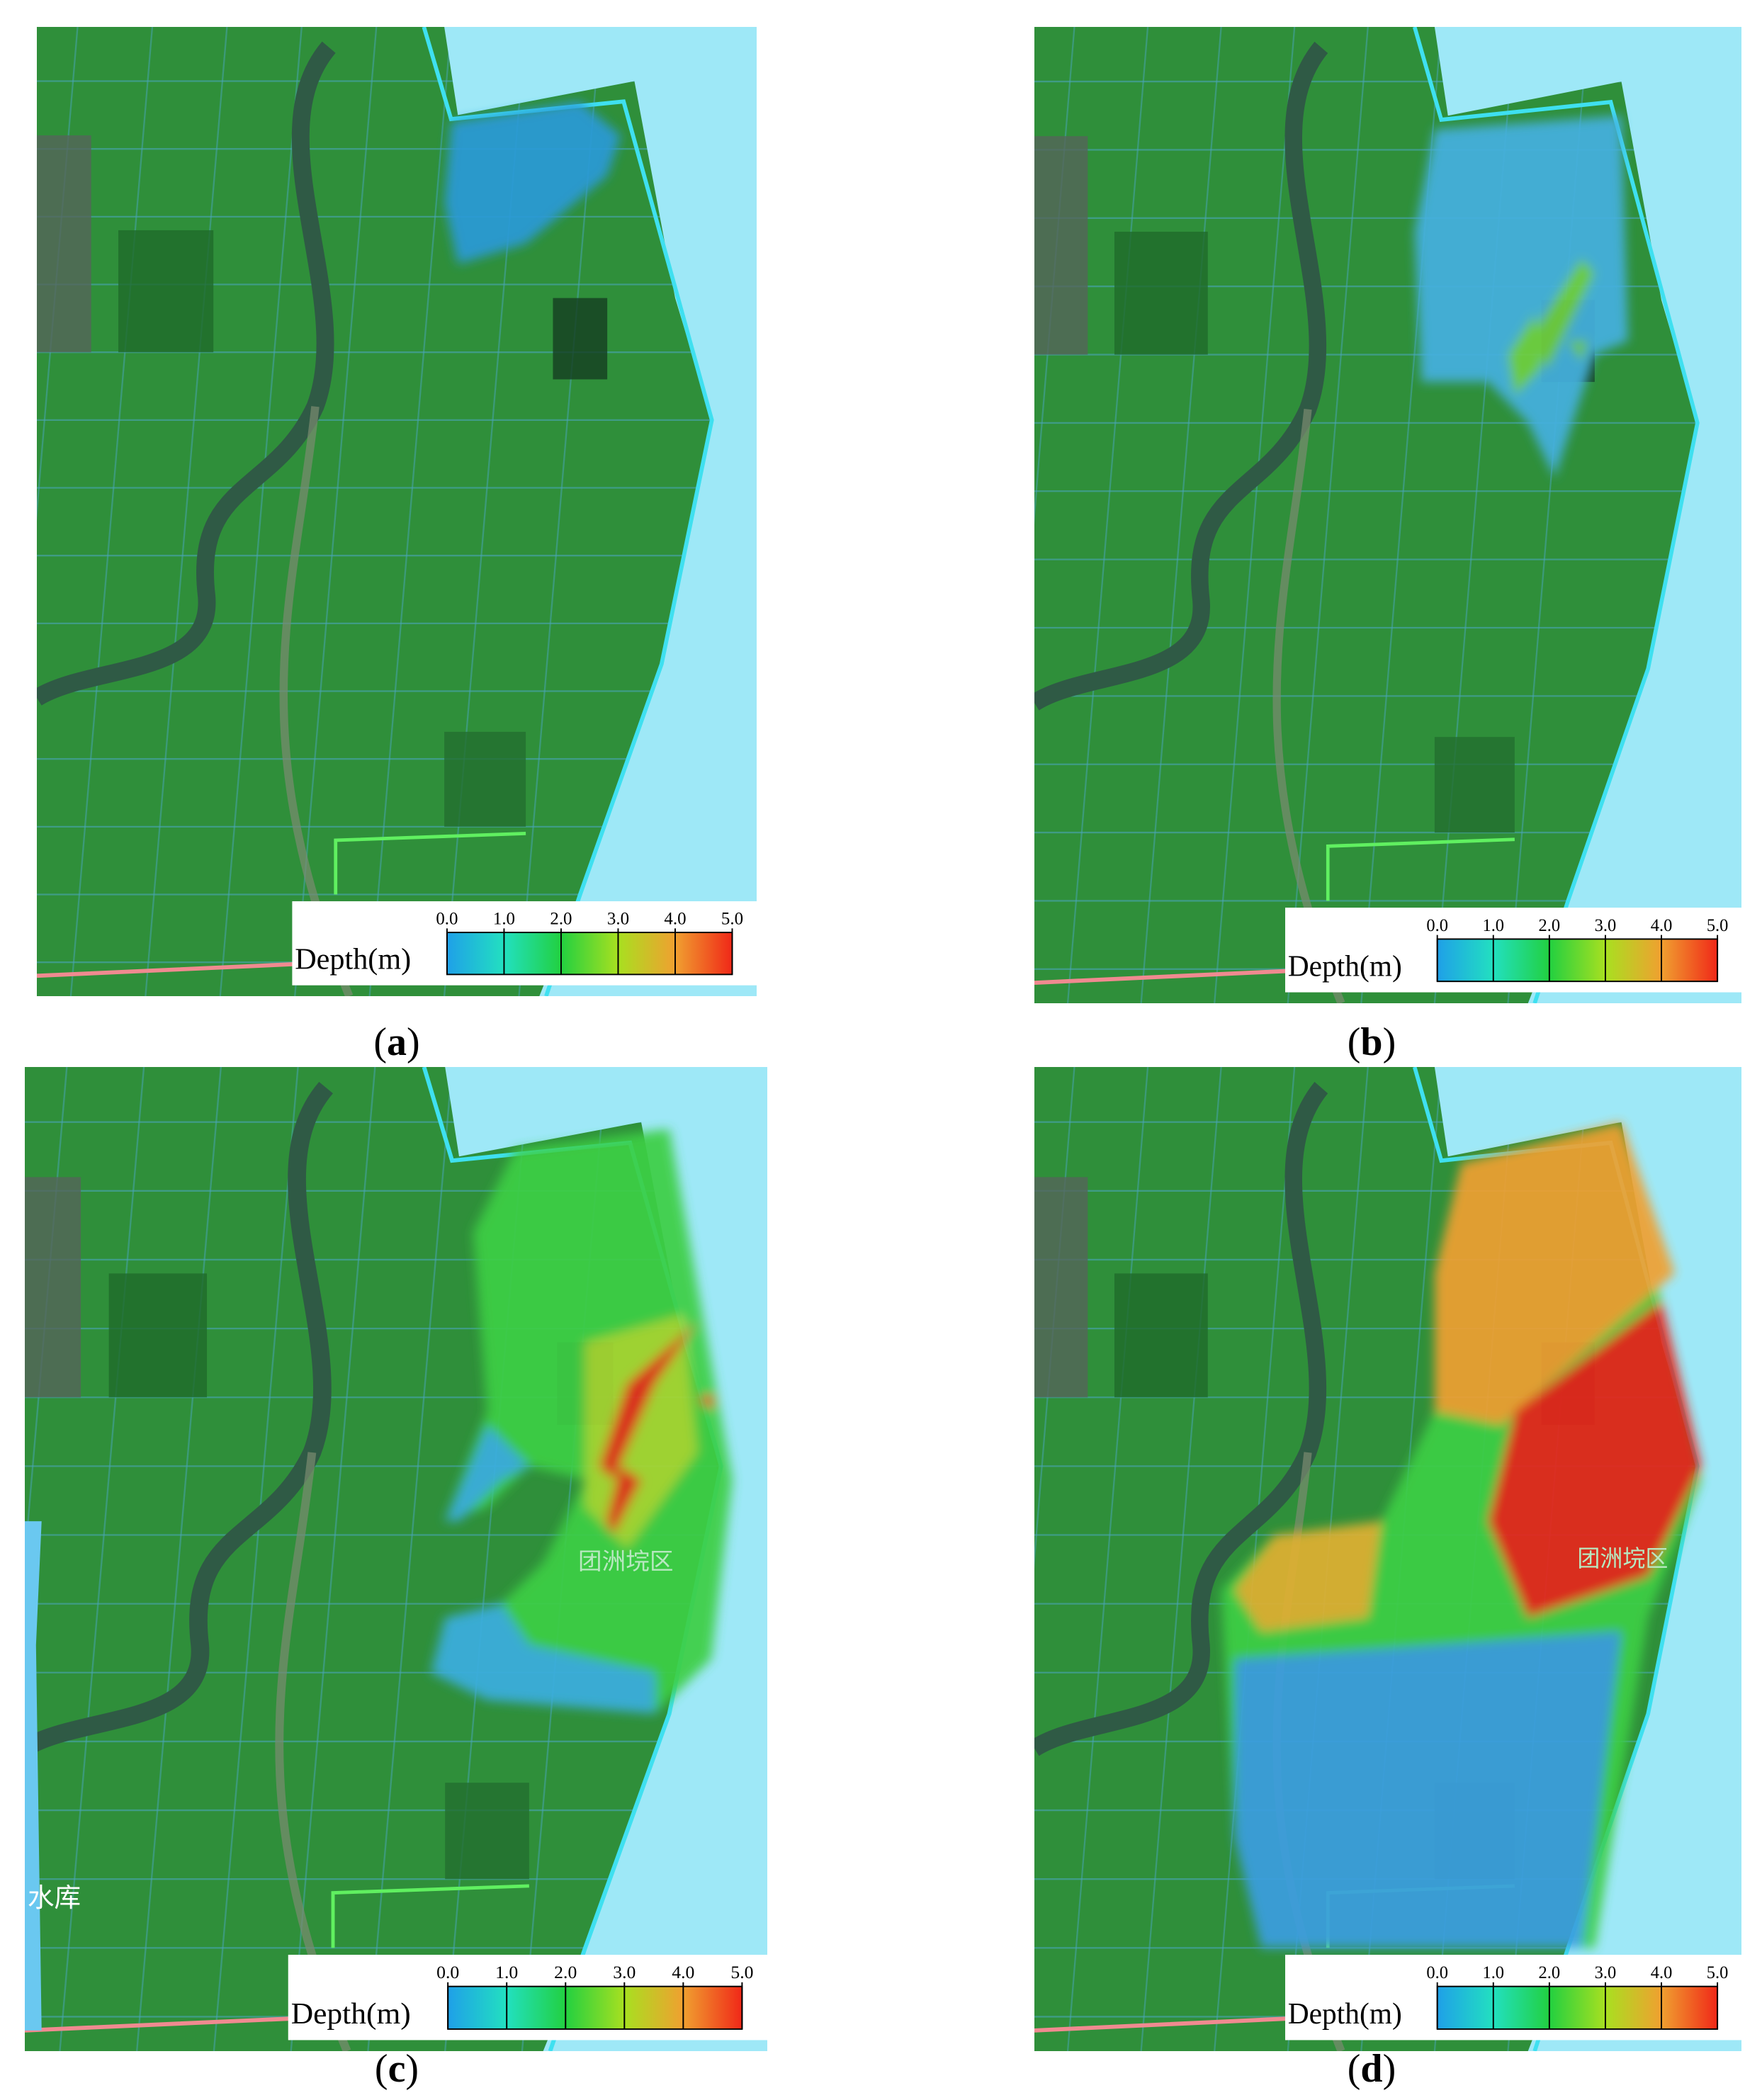 Image resolution: width=1762 pixels, height=2100 pixels. I want to click on caption-letter: b, so click(1371, 1042).